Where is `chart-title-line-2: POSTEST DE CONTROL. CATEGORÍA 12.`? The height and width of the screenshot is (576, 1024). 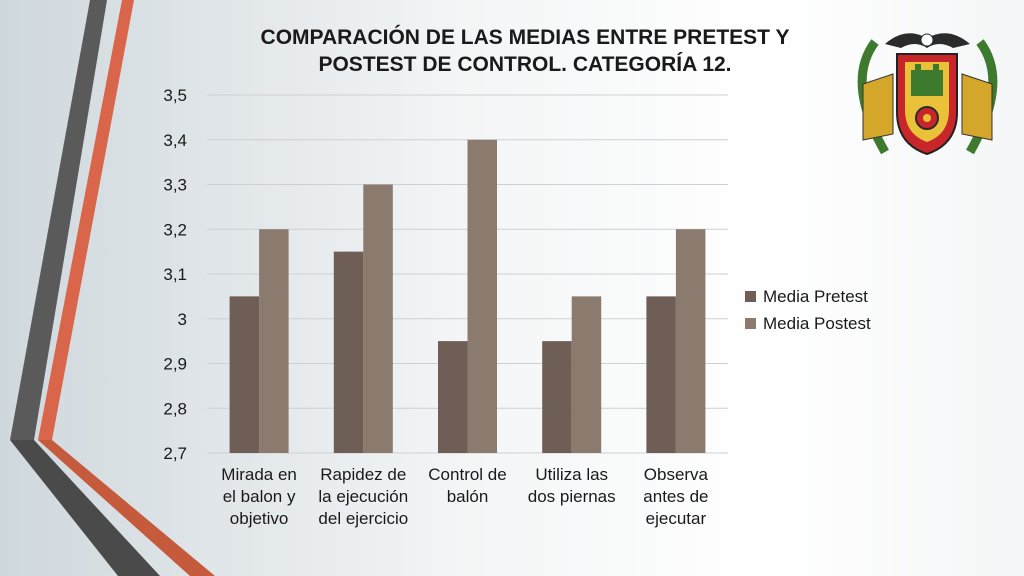 chart-title-line-2: POSTEST DE CONTROL. CATEGORÍA 12. is located at coordinates (525, 64).